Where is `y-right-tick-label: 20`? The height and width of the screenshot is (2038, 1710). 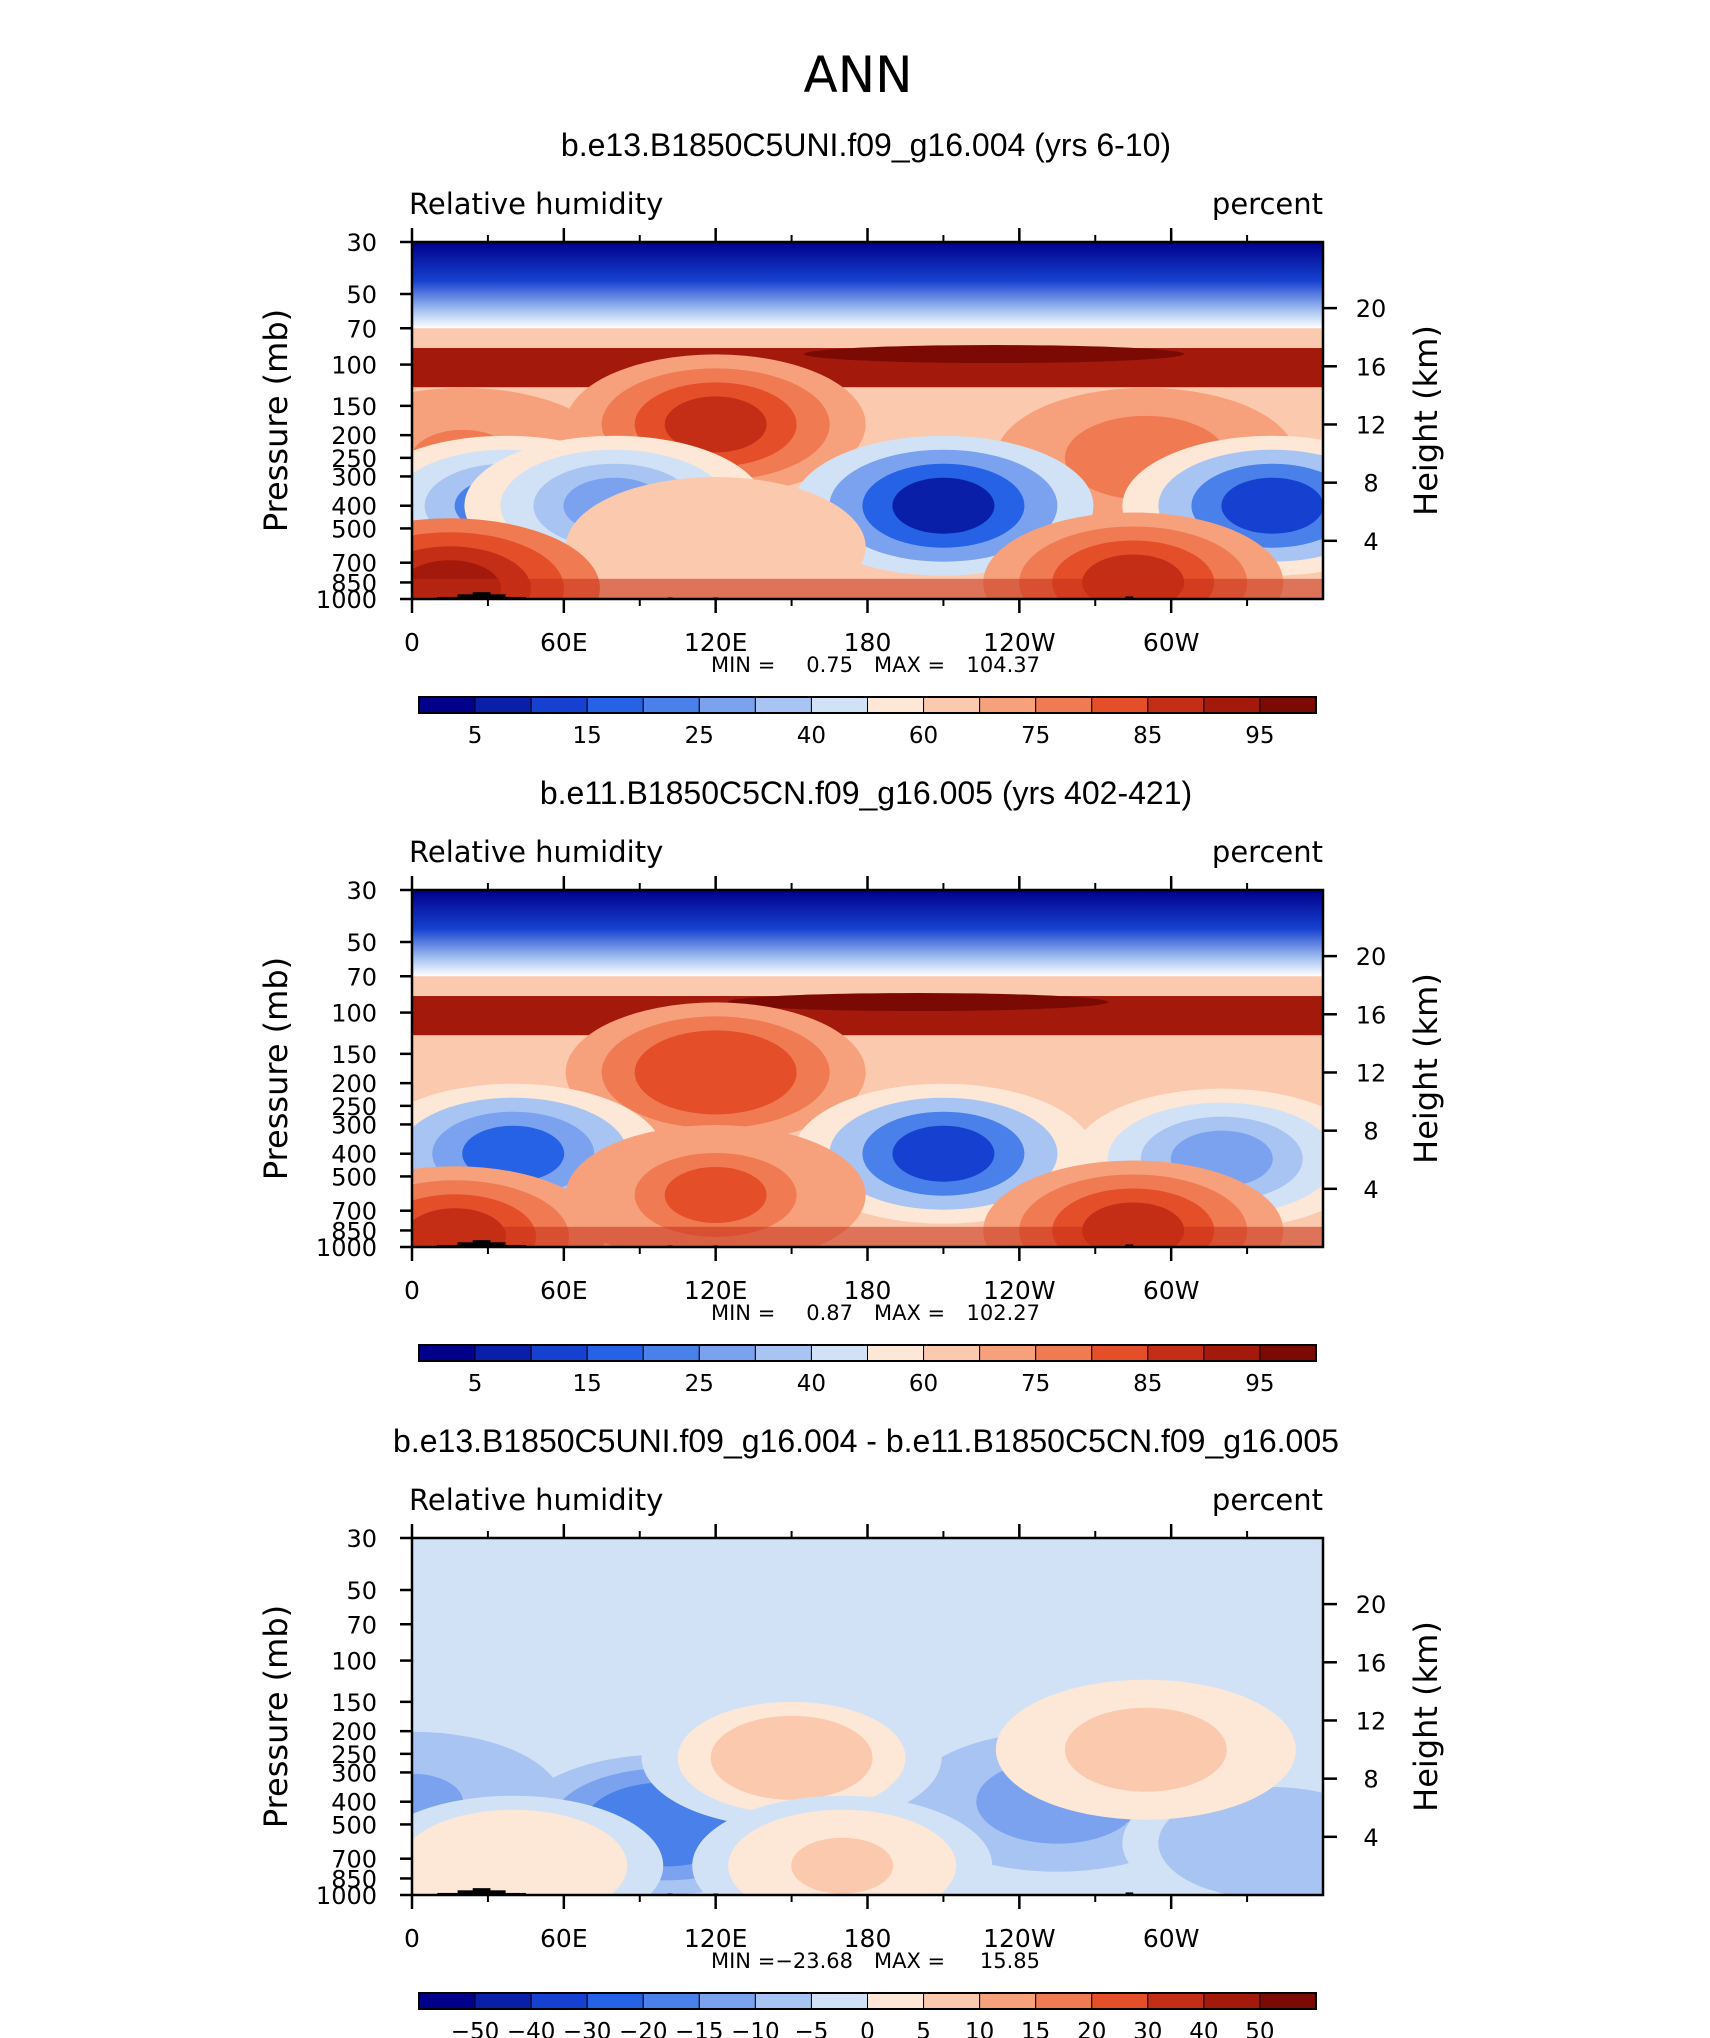
y-right-tick-label: 20 is located at coordinates (1371, 957).